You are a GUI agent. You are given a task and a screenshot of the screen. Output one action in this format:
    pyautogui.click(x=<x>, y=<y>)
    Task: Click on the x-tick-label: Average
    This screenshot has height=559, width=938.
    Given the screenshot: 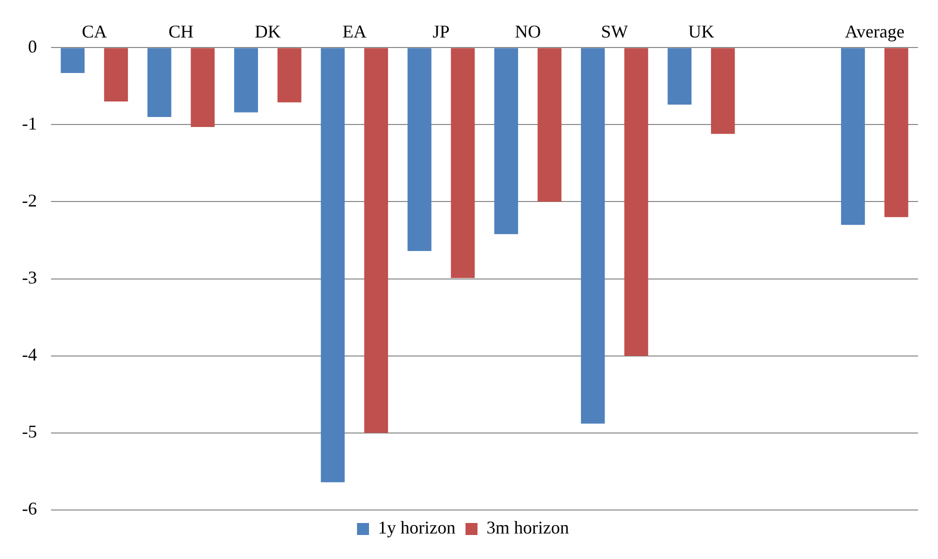 What is the action you would take?
    pyautogui.click(x=874, y=32)
    